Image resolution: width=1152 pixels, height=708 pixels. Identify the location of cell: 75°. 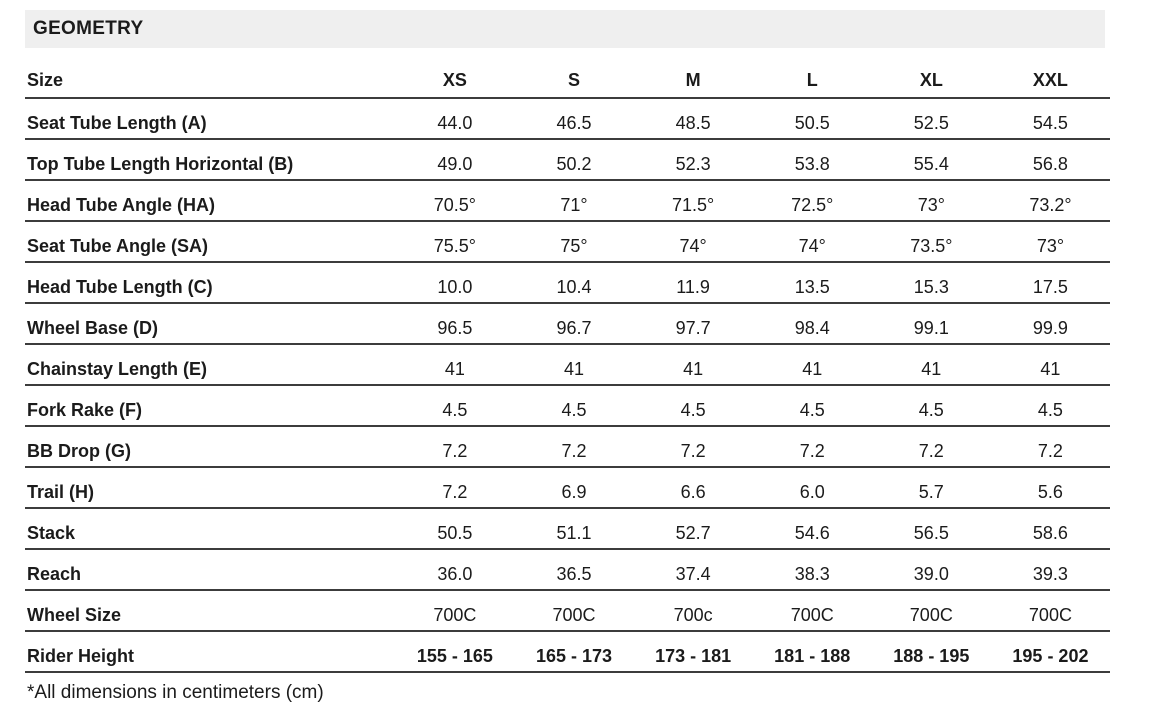
(574, 245).